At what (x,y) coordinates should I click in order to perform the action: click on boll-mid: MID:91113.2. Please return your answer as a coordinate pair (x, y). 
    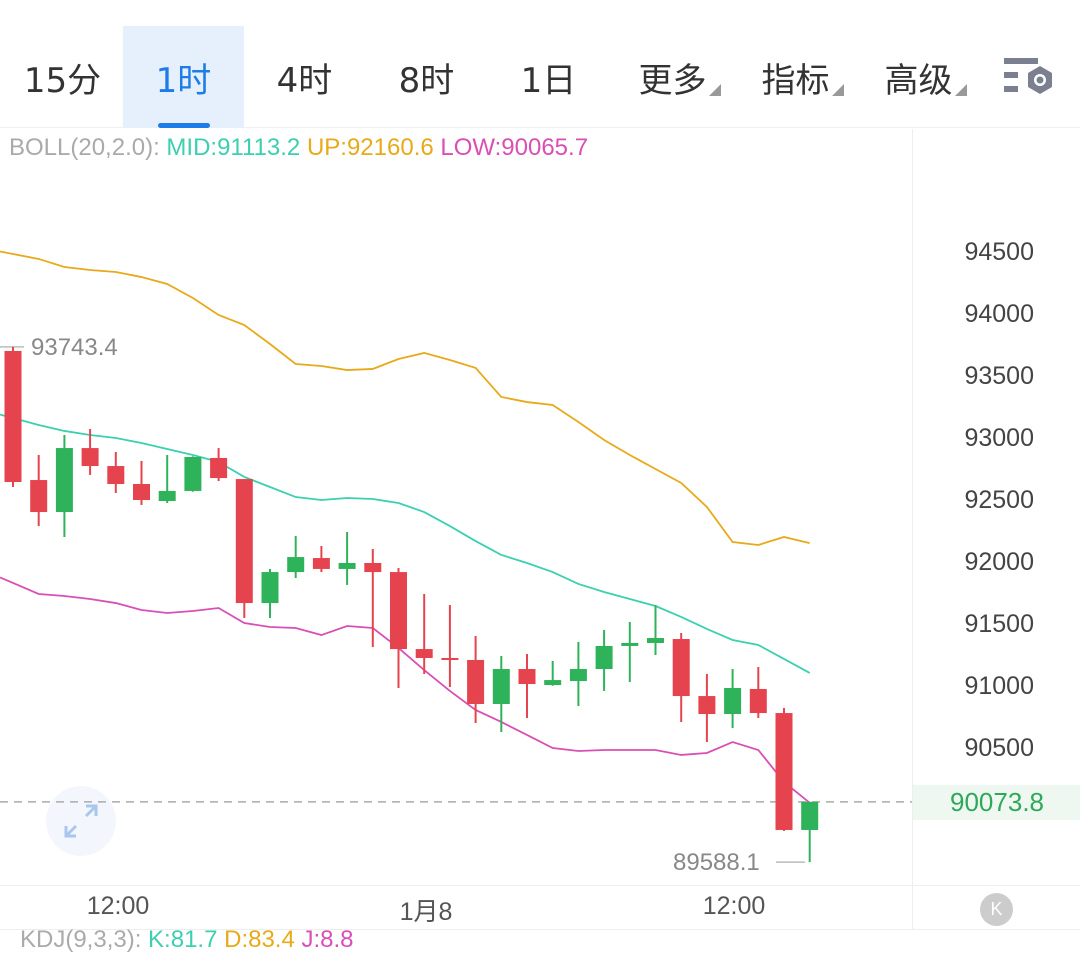
    Looking at the image, I should click on (233, 147).